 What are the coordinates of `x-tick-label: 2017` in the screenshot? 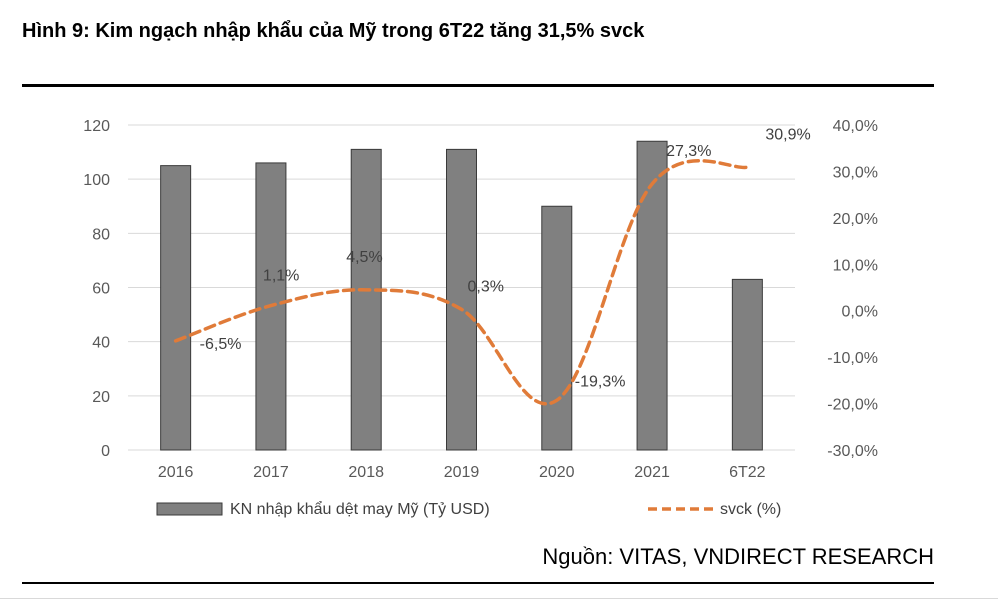 It's located at (271, 472).